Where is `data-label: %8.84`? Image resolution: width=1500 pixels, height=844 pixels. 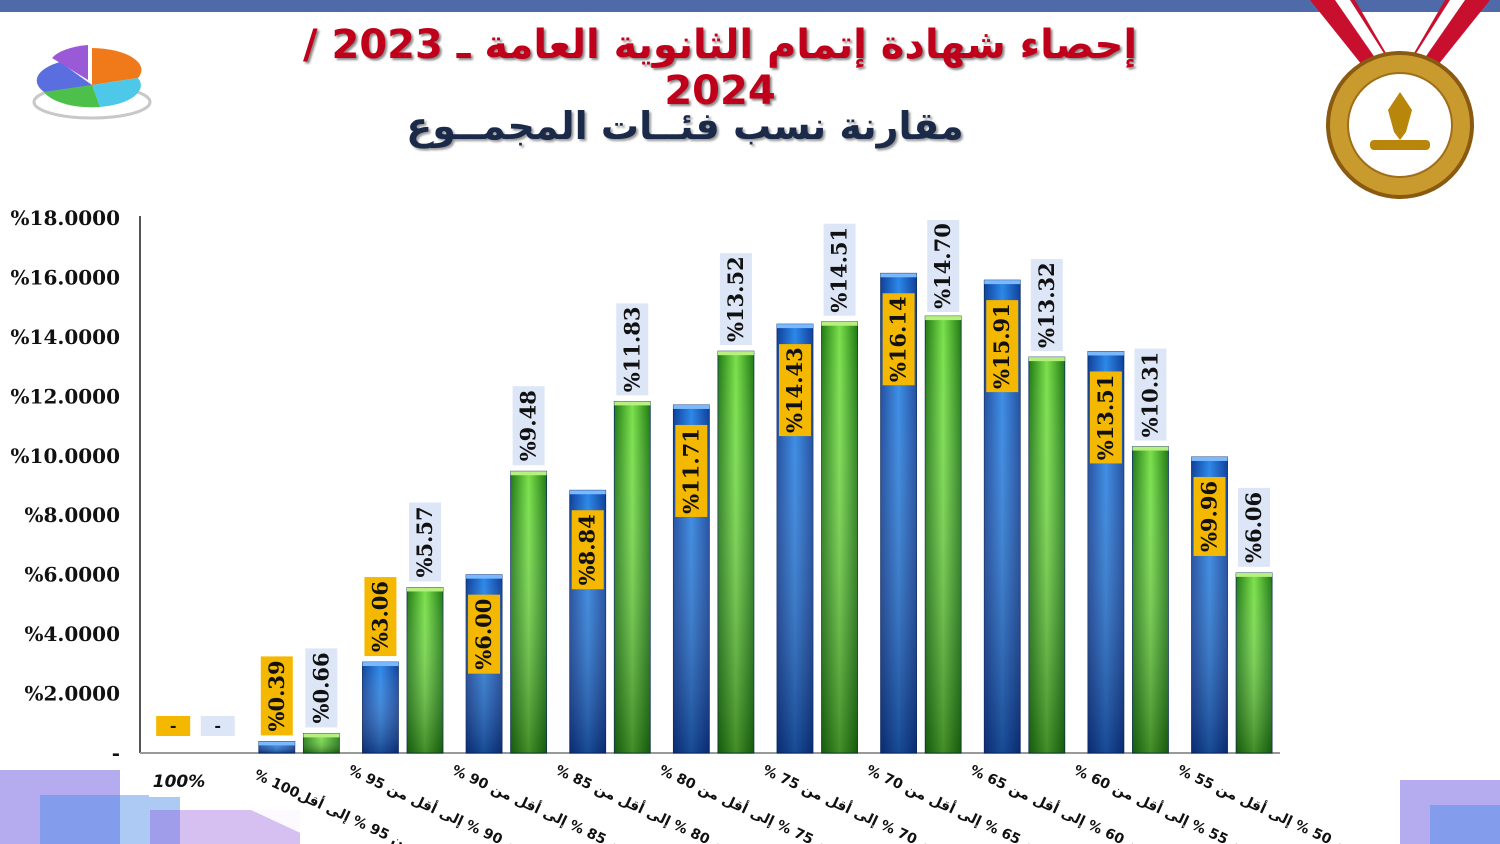 data-label: %8.84 is located at coordinates (587, 549).